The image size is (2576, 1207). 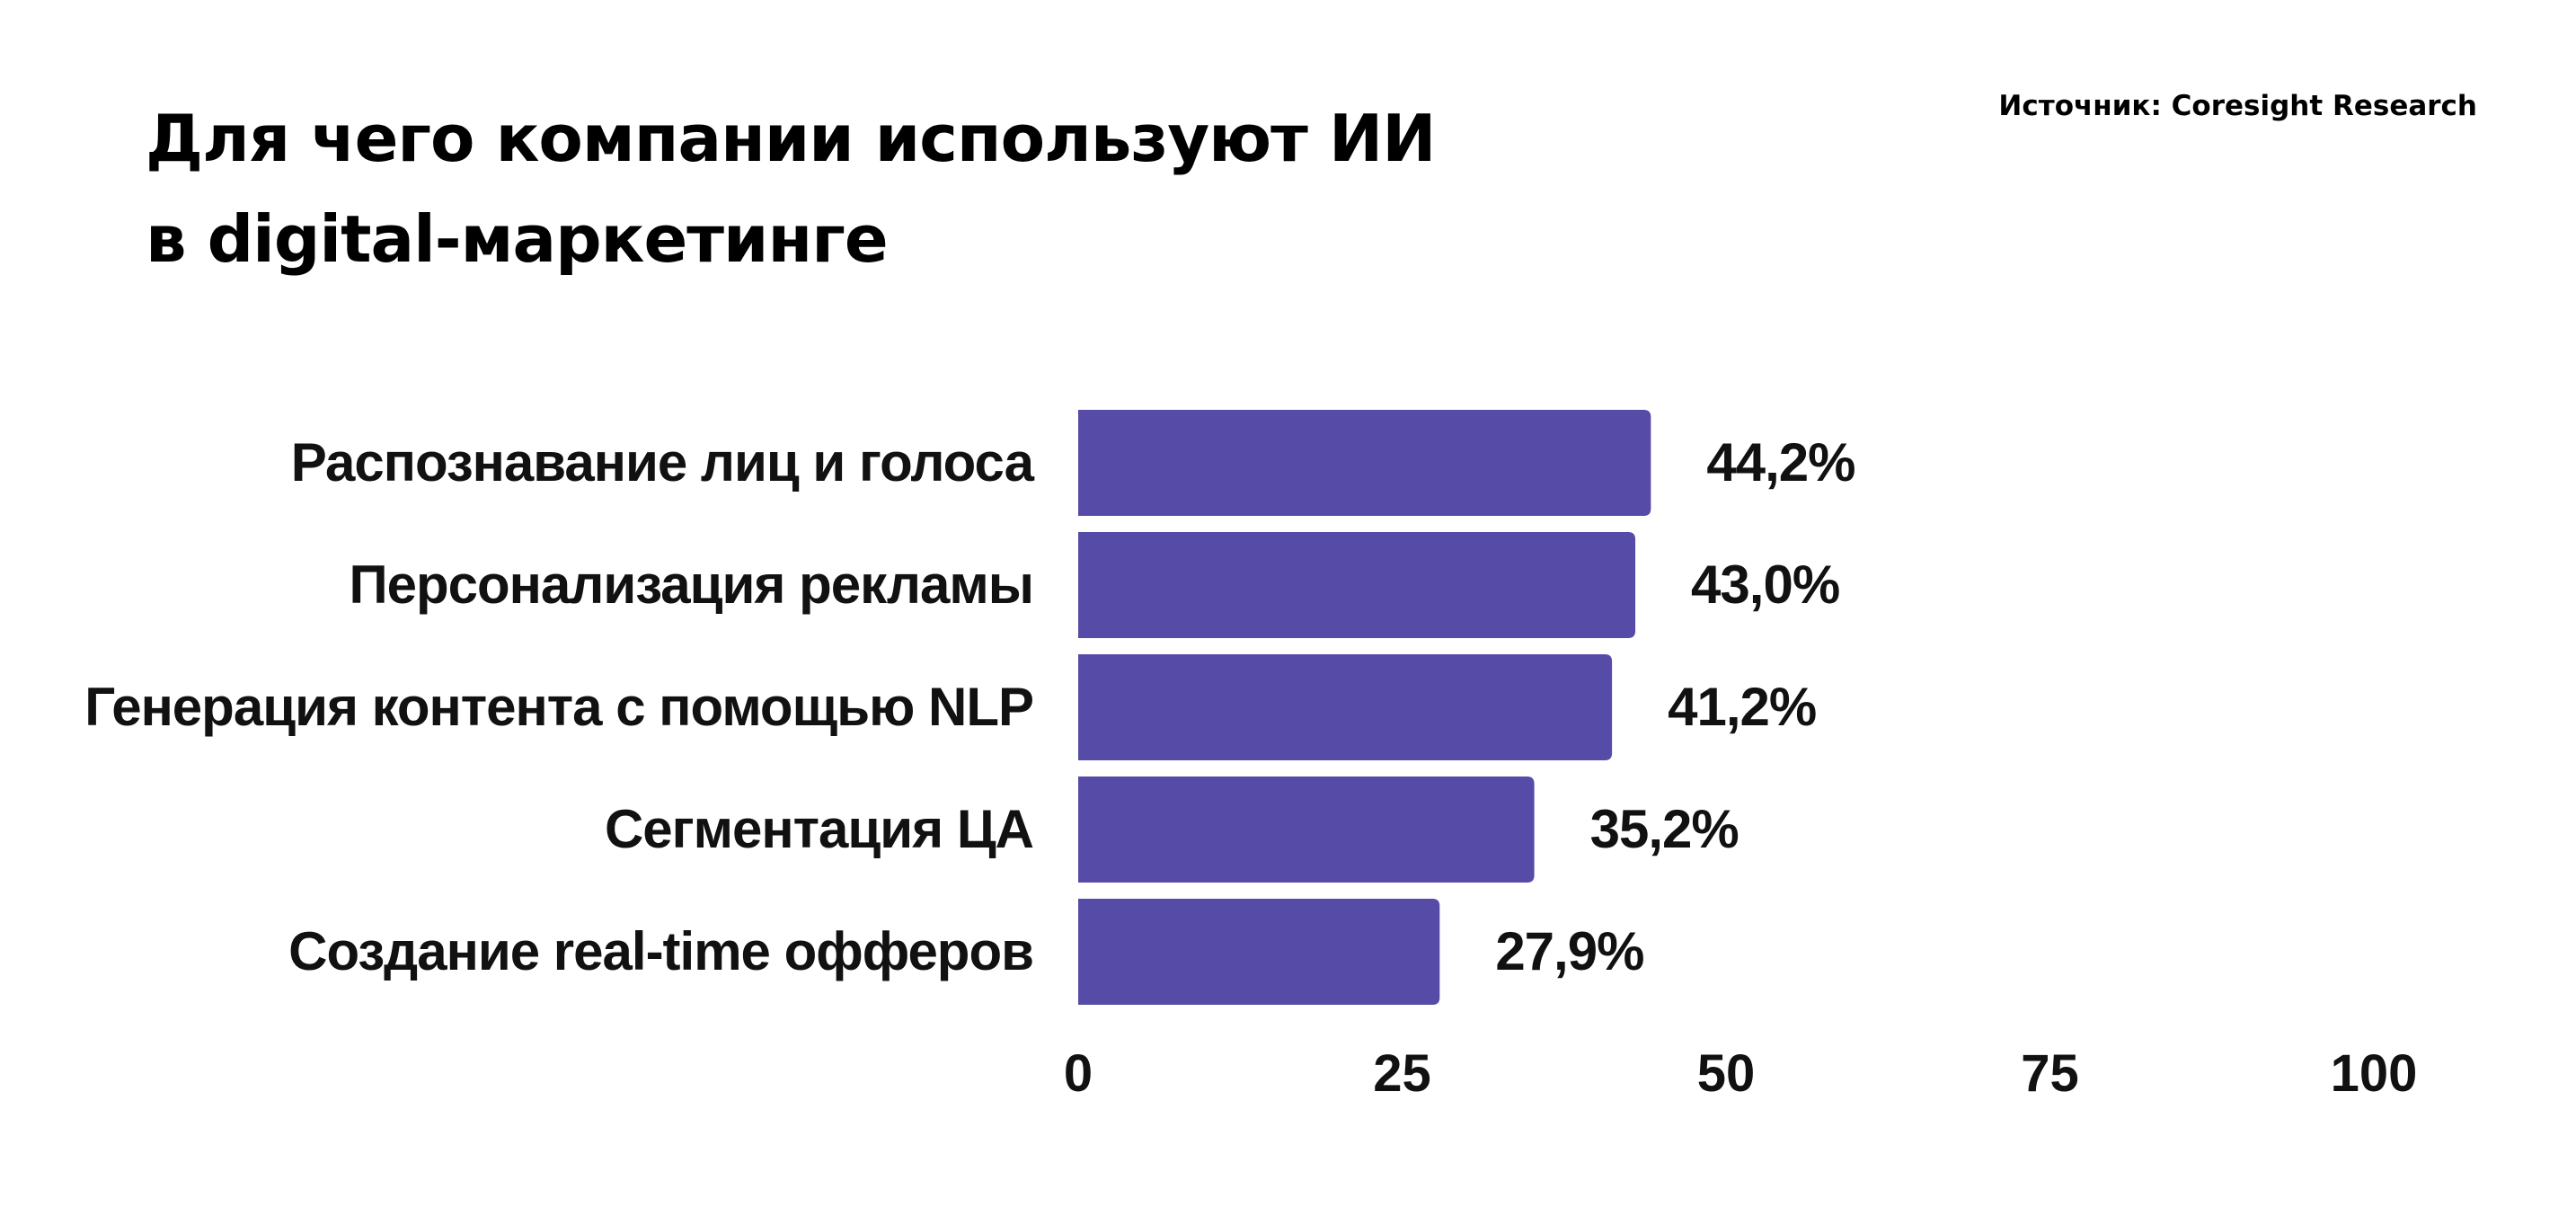 What do you see at coordinates (819, 829) in the screenshot?
I see `category-label: Сегментация ЦА` at bounding box center [819, 829].